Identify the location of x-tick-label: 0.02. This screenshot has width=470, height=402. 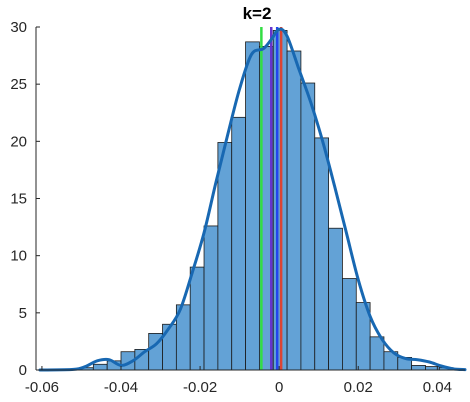
(358, 387).